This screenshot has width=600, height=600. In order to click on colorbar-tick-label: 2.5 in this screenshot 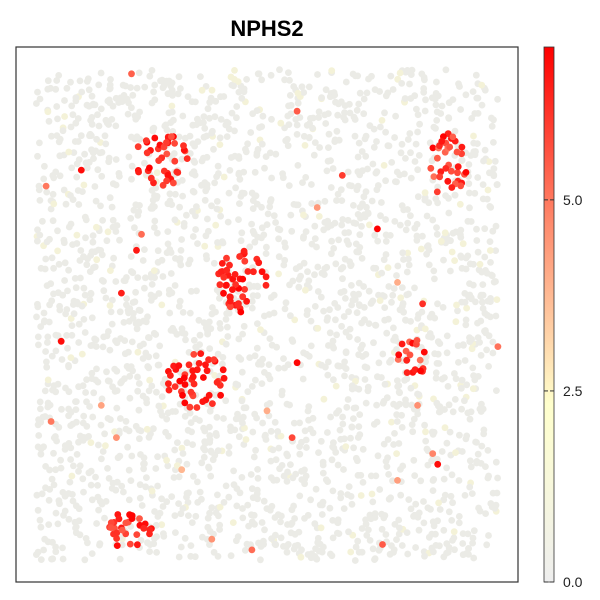, I will do `click(573, 391)`.